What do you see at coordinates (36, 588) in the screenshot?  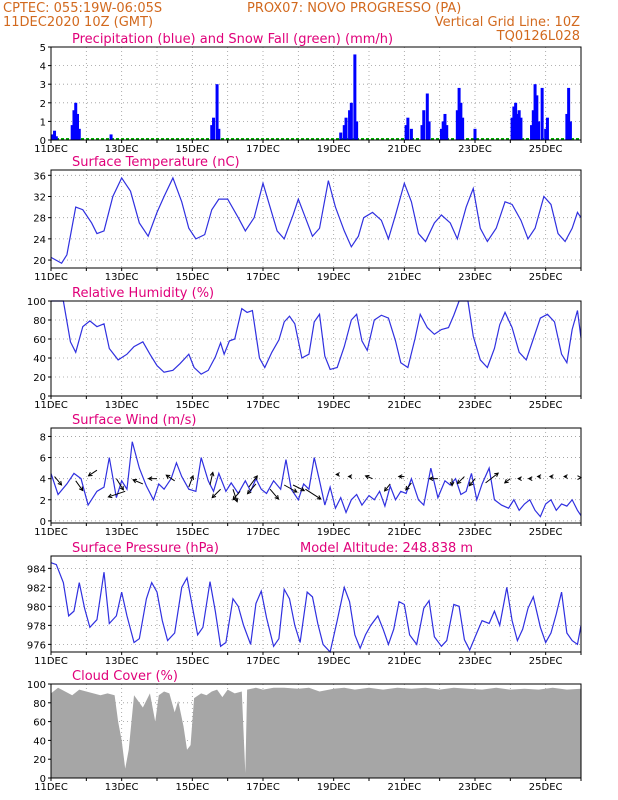 I see `y-tick-label: 982` at bounding box center [36, 588].